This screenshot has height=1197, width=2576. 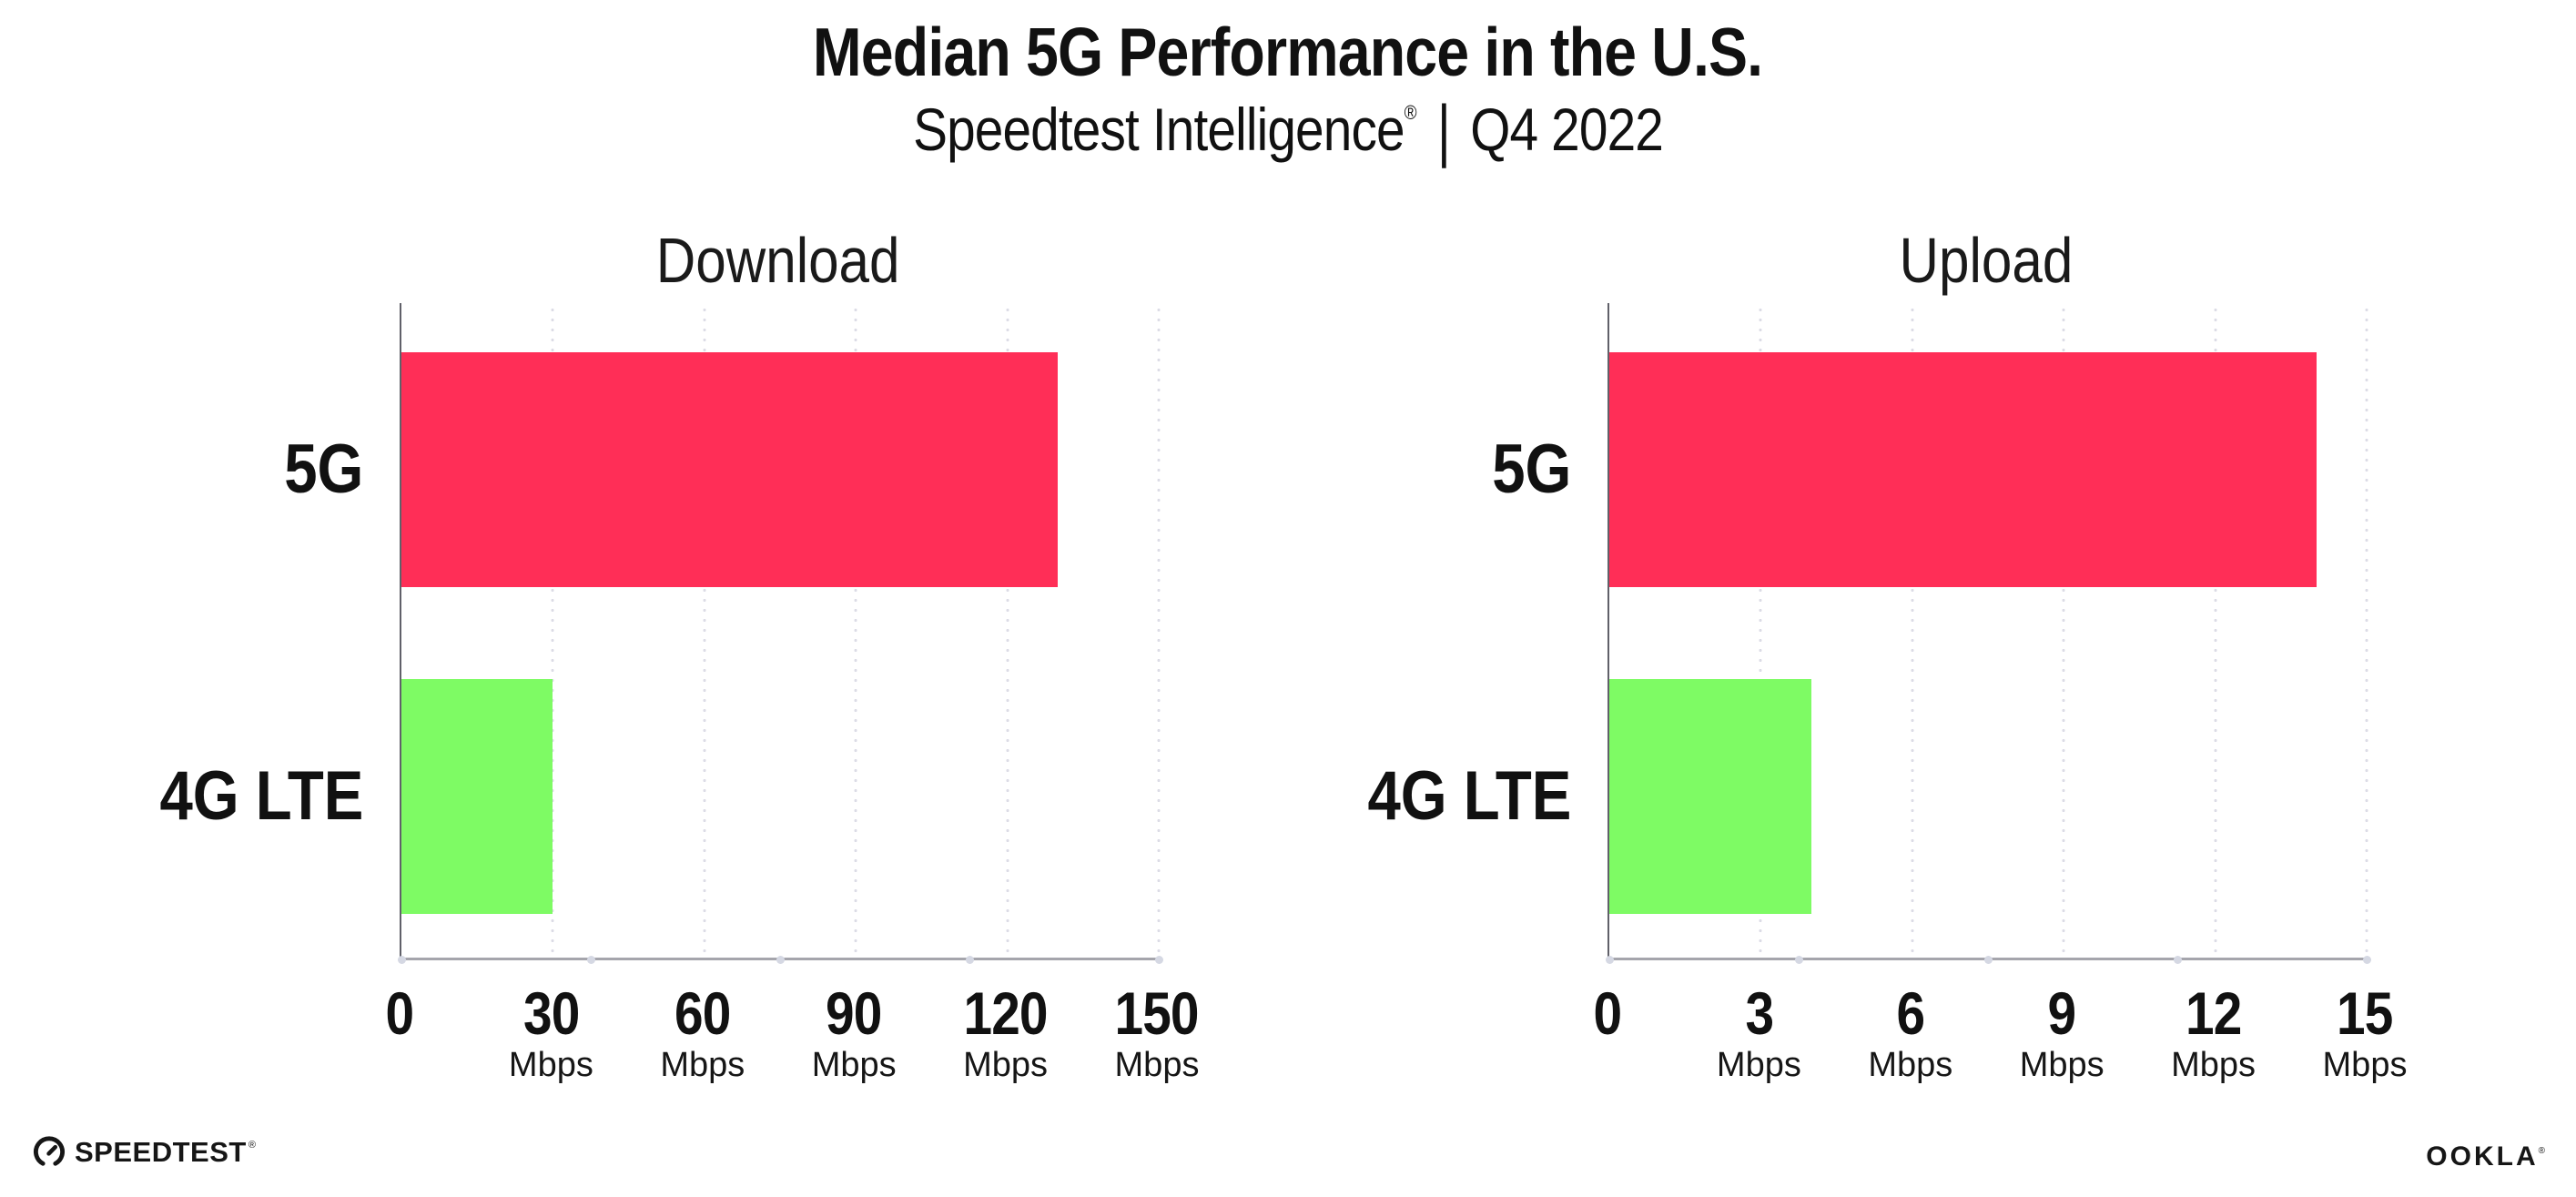 I want to click on gauge-icon, so click(x=49, y=1153).